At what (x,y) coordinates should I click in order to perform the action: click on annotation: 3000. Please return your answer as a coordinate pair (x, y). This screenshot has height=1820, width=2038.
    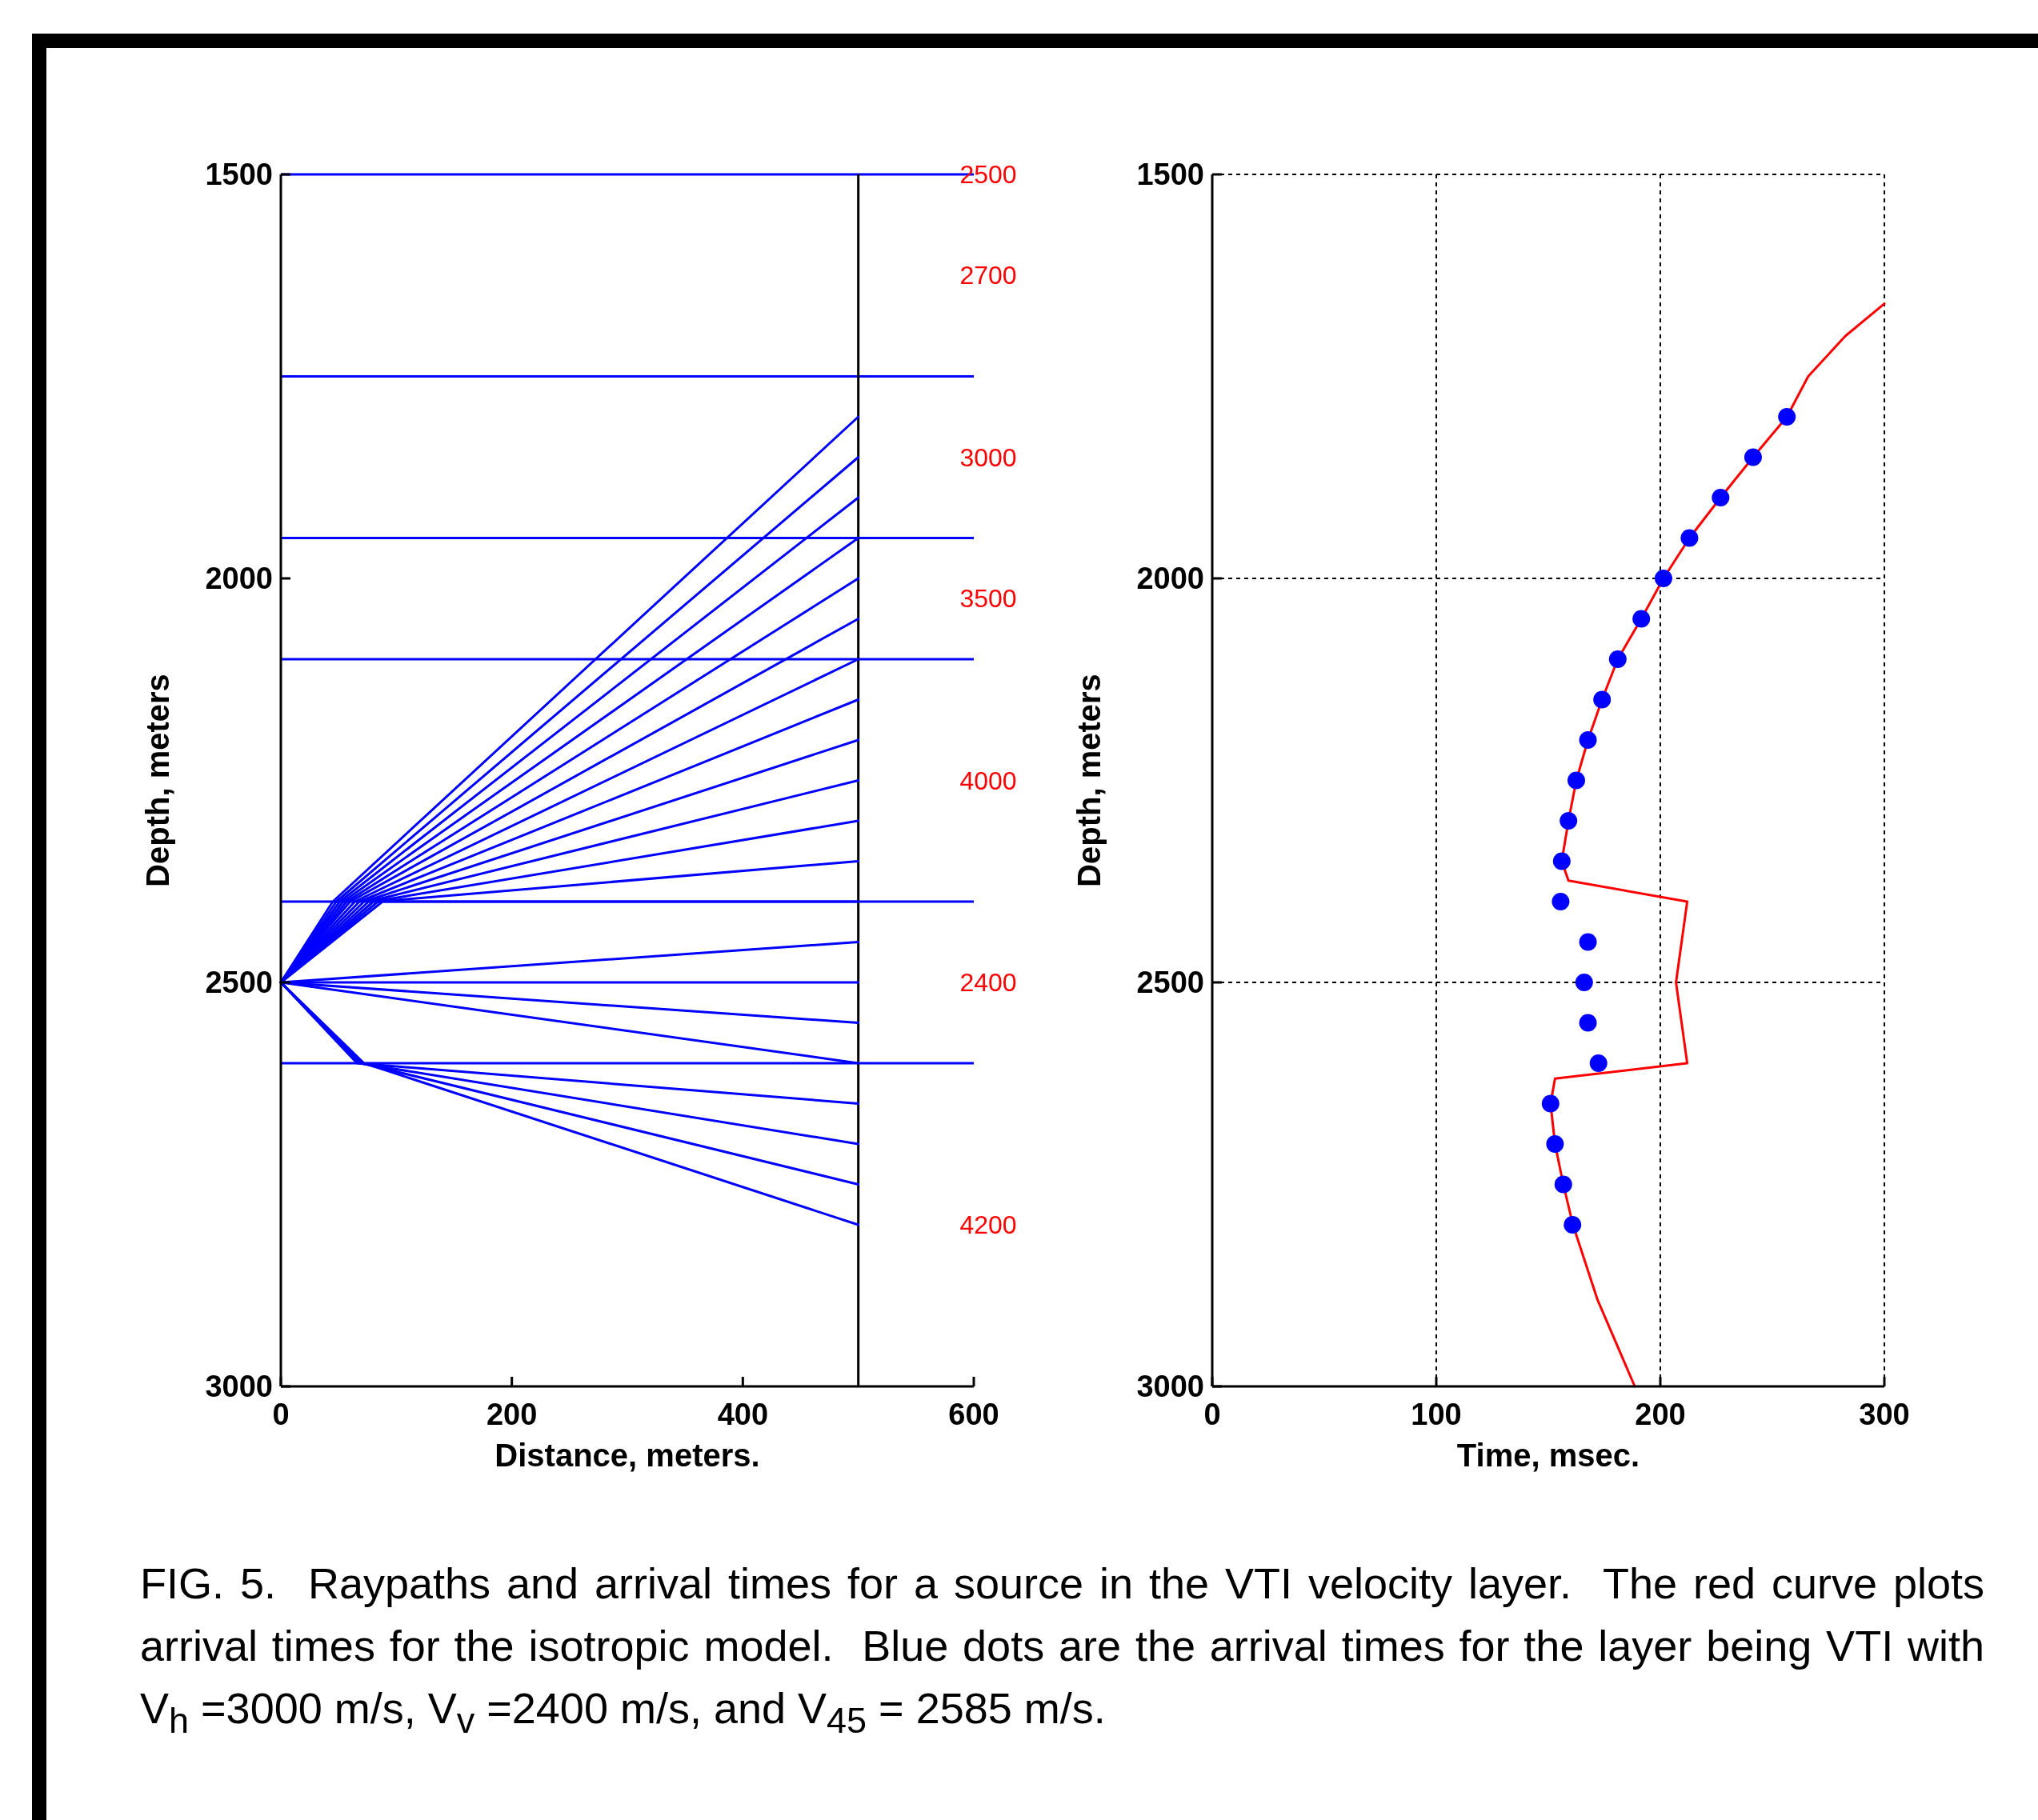
    Looking at the image, I should click on (988, 457).